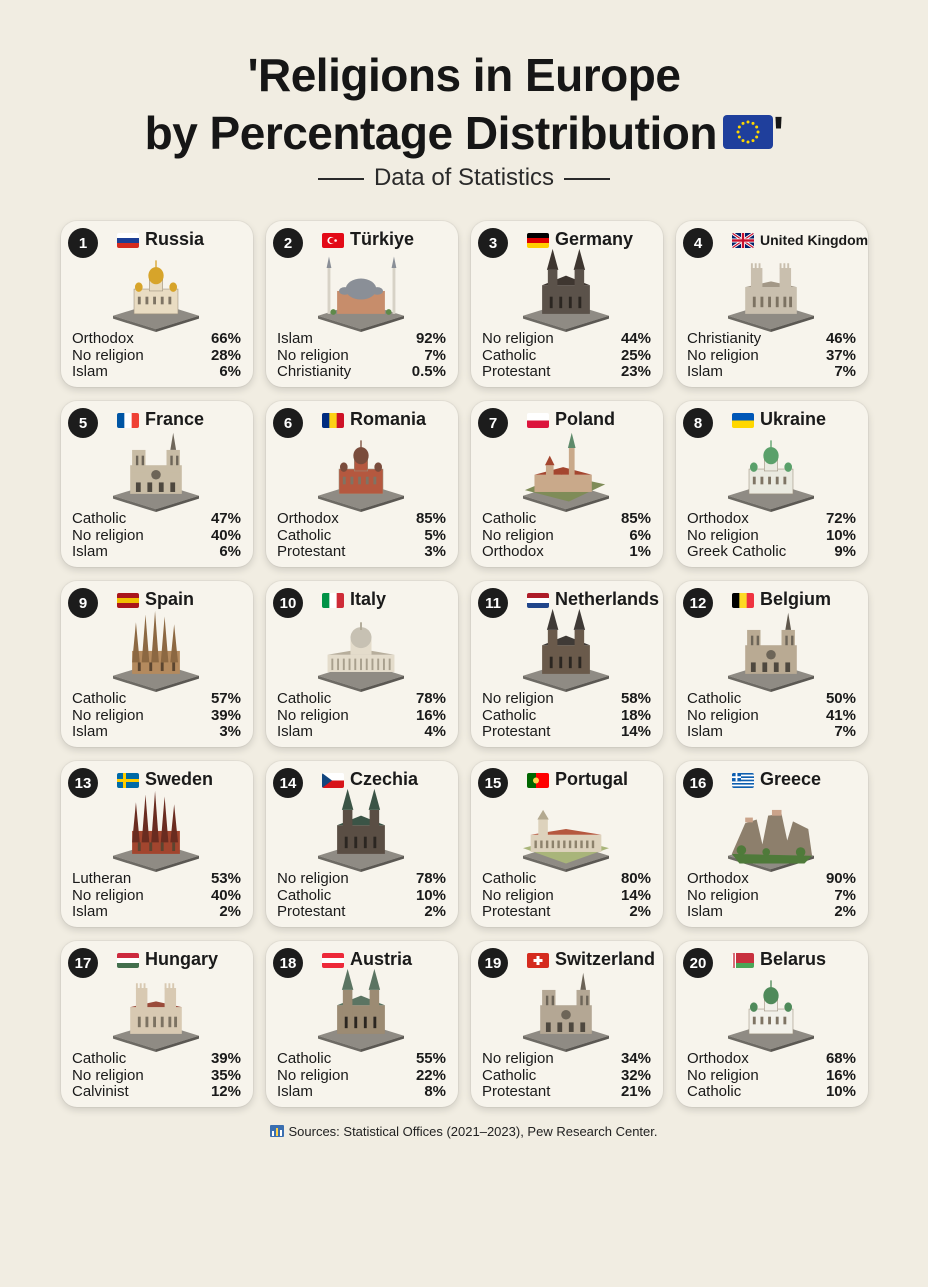  Describe the element at coordinates (340, 178) in the screenshot. I see `subtitle-dash-left` at that location.